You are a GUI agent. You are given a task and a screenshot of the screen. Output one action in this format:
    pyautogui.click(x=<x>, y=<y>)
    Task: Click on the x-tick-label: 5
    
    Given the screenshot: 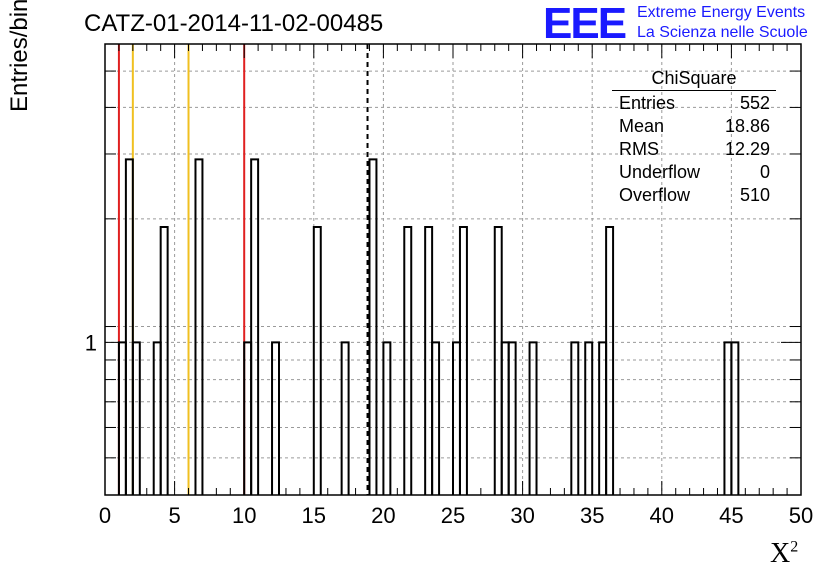 What is the action you would take?
    pyautogui.click(x=174, y=515)
    